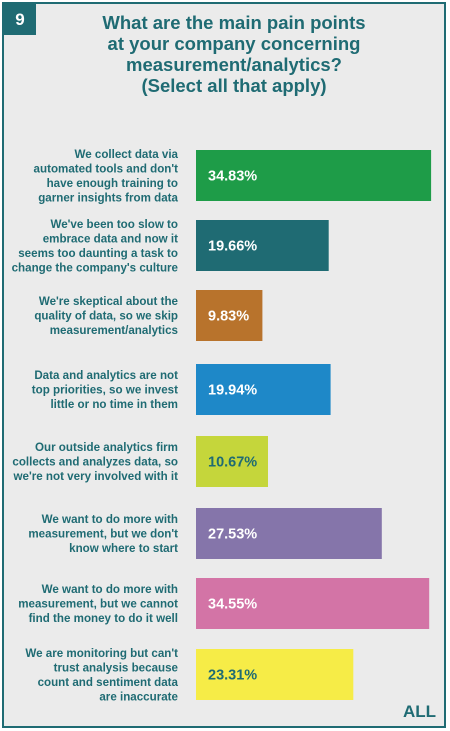 The height and width of the screenshot is (731, 450). Describe the element at coordinates (232, 247) in the screenshot. I see `data-label: 19.66%` at that location.